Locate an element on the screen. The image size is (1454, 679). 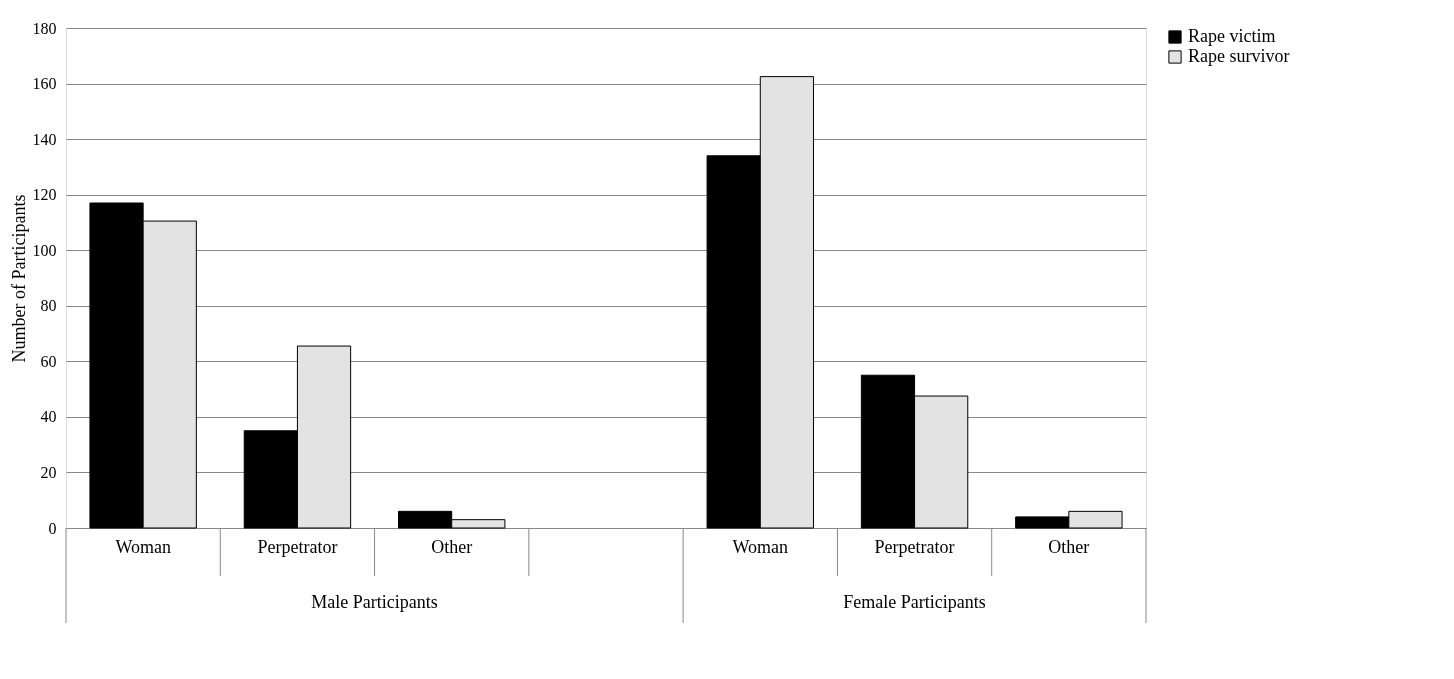
legend-label: Rape survivor is located at coordinates (1239, 56).